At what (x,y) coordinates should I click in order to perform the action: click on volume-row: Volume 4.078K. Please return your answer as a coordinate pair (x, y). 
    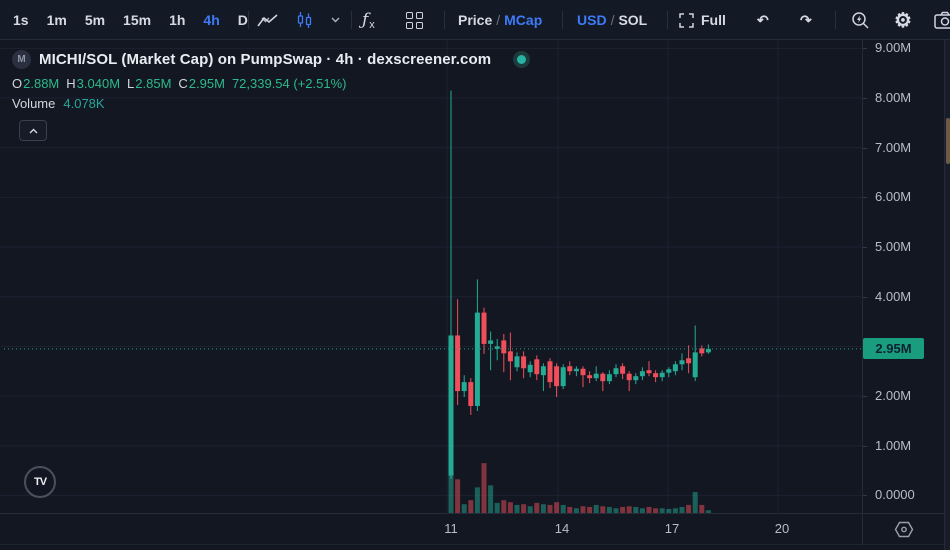
    Looking at the image, I should click on (271, 103).